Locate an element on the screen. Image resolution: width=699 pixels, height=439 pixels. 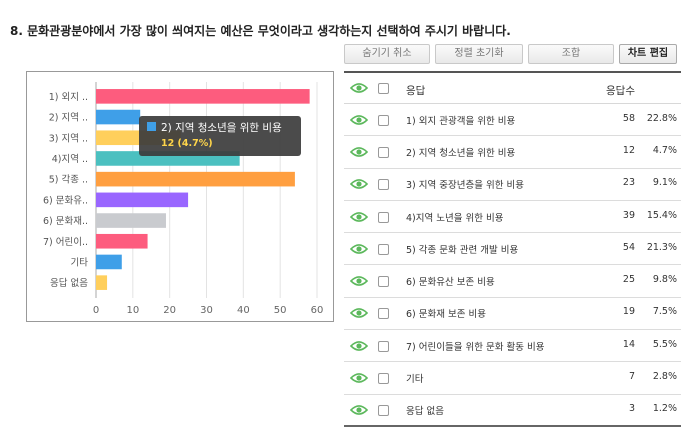
row-percent: 9.1% is located at coordinates (664, 183).